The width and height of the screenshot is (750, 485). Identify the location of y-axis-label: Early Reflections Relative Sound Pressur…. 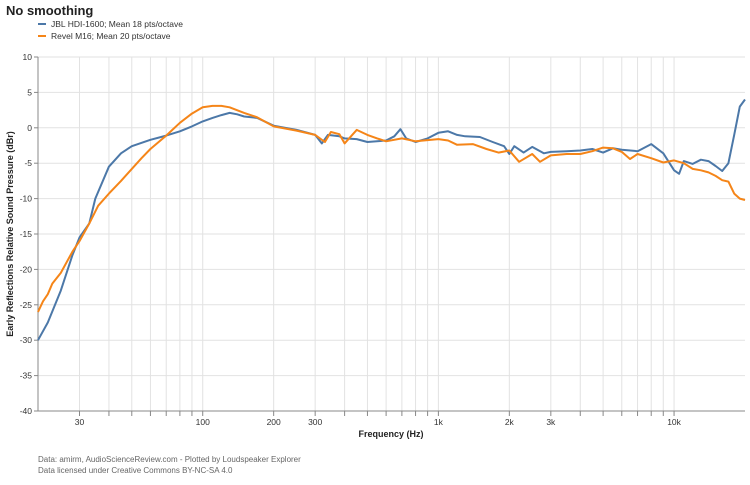
(10, 234).